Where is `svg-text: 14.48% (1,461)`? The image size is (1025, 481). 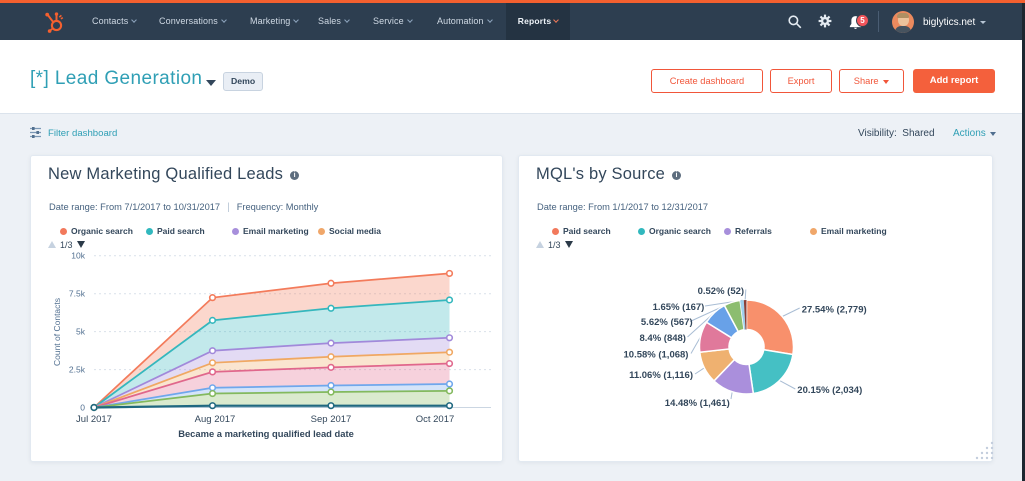
svg-text: 14.48% (1,461) is located at coordinates (697, 403).